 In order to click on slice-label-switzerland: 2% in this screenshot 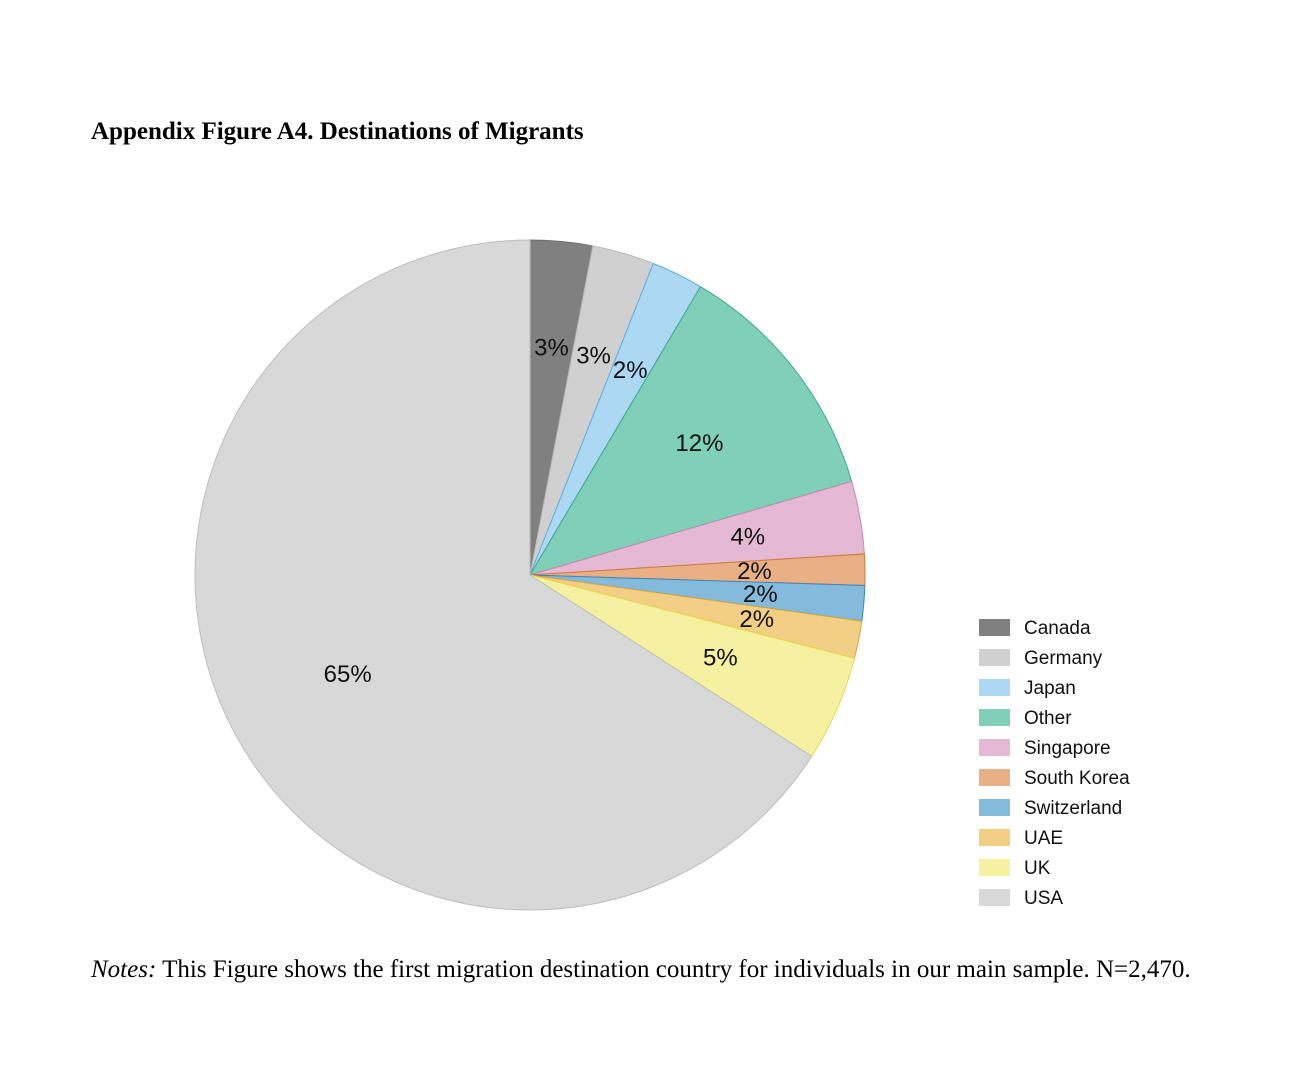, I will do `click(760, 594)`.